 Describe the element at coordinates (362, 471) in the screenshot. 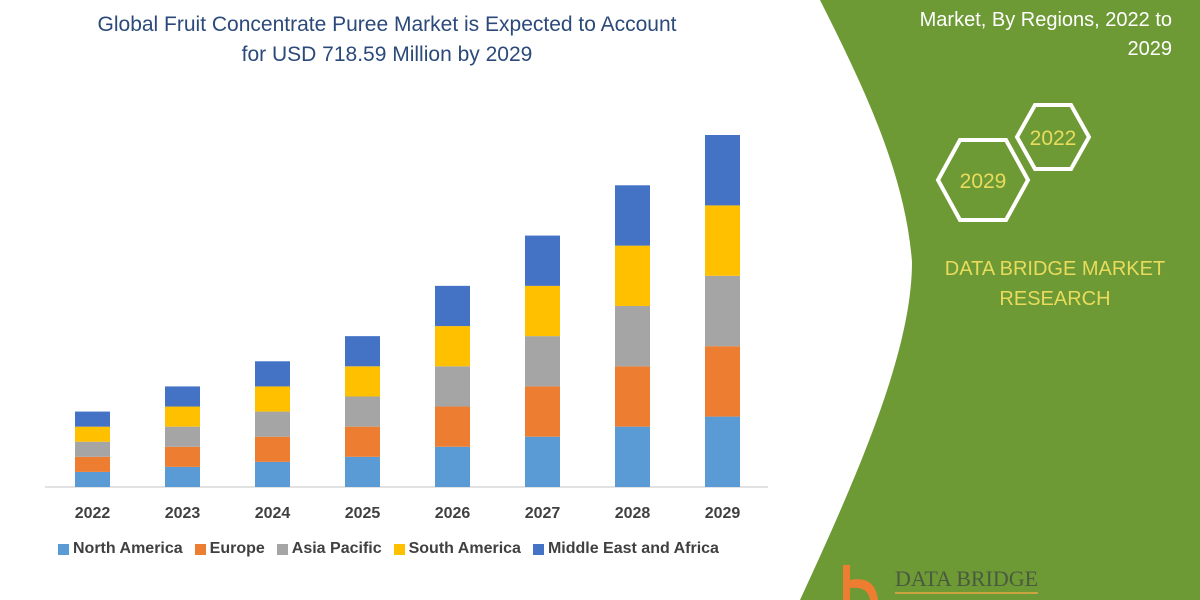

I see `bar-segment-2025-north-america` at that location.